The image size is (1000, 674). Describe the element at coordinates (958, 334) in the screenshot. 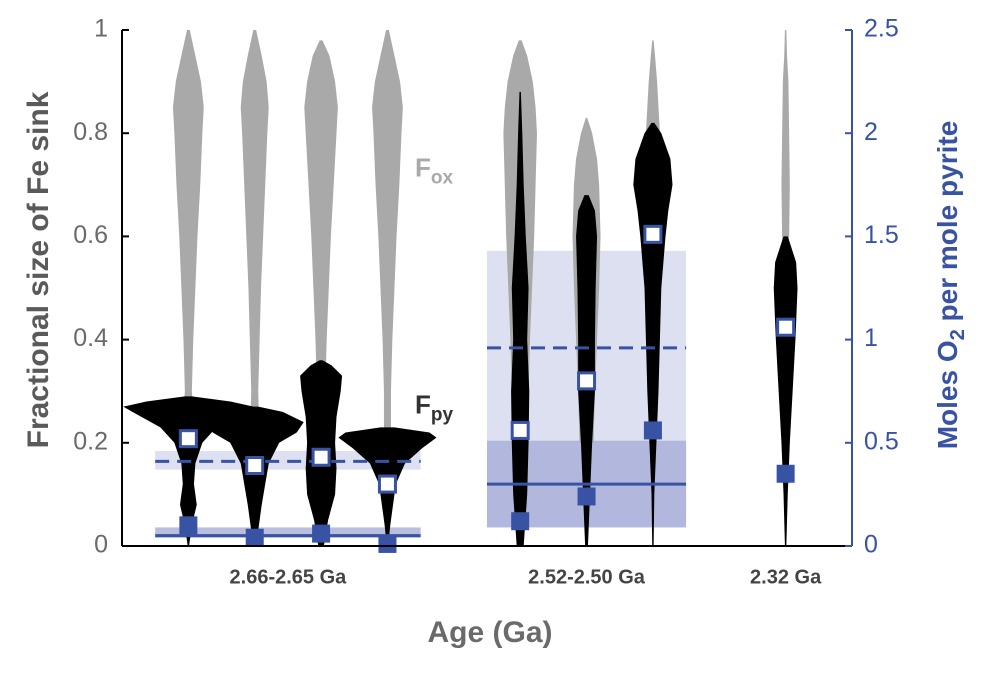

I see `y2-title-sub: 2` at that location.